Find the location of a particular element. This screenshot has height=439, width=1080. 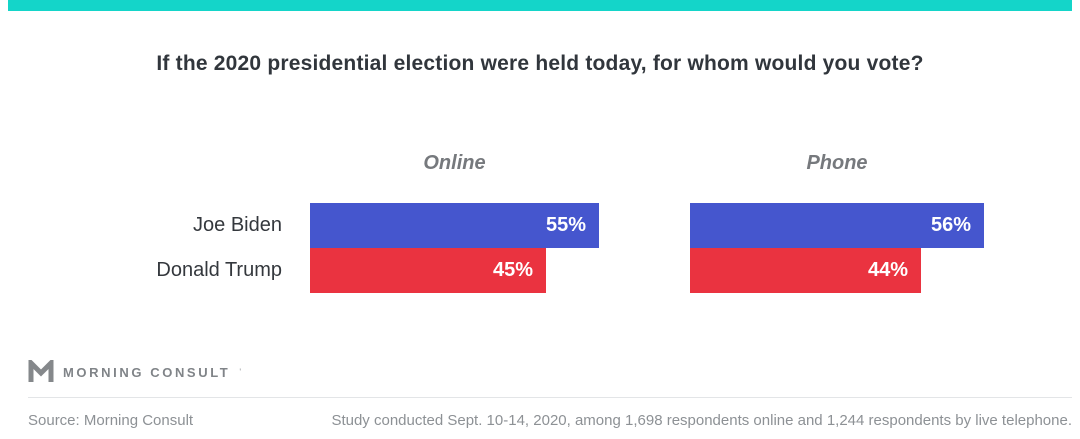

morning-consult-logo: MORNING CONSULT ' is located at coordinates (134, 372).